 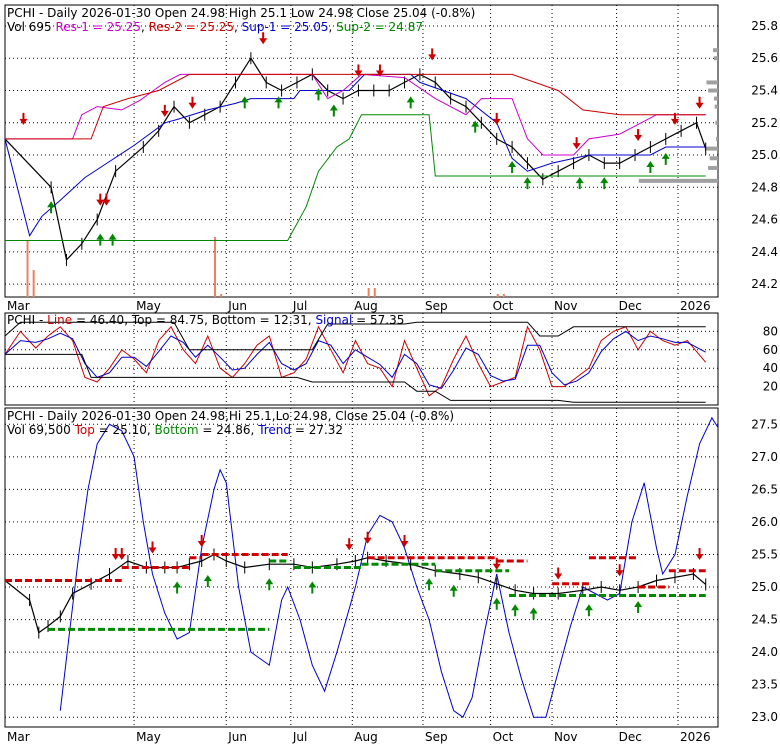 What do you see at coordinates (182, 320) in the screenshot?
I see `header-fragment: = 84.75,` at bounding box center [182, 320].